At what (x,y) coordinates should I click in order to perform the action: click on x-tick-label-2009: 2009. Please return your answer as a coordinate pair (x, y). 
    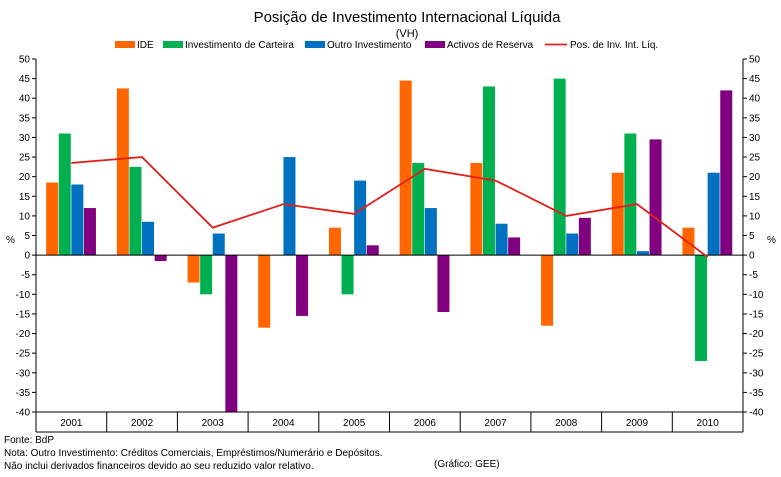
    Looking at the image, I should click on (637, 423).